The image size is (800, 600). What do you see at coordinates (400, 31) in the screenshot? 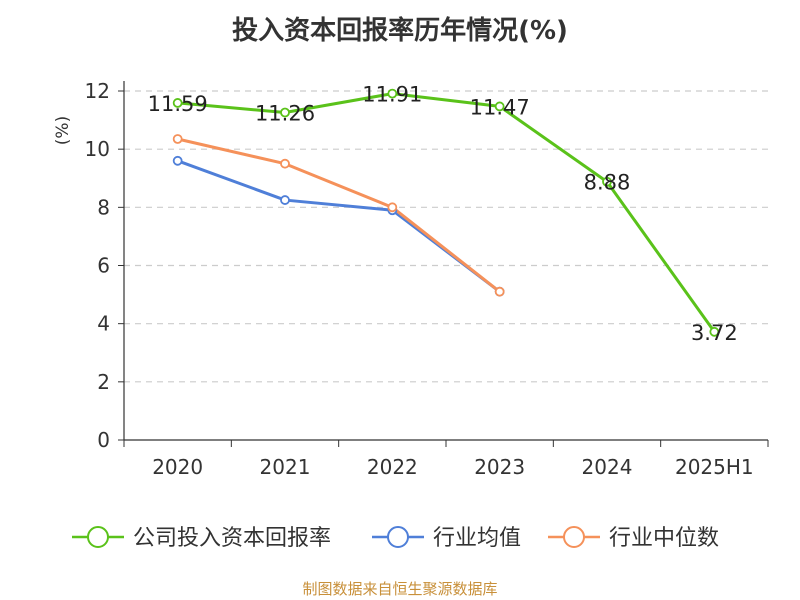
I see `chart-title: 投入资本回报率历年情况(%)` at bounding box center [400, 31].